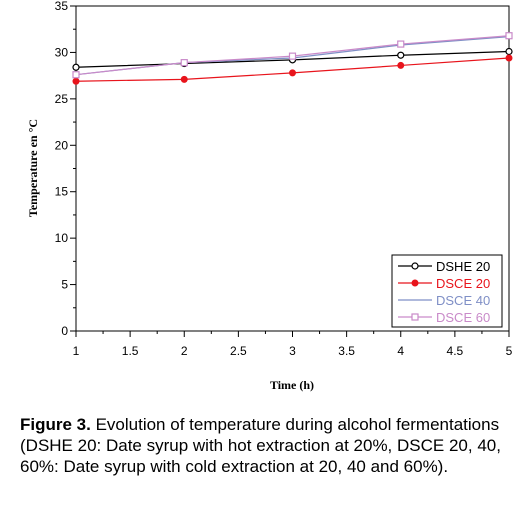 This screenshot has height=512, width=529. Describe the element at coordinates (62, 99) in the screenshot. I see `y-tick-label: 25` at that location.